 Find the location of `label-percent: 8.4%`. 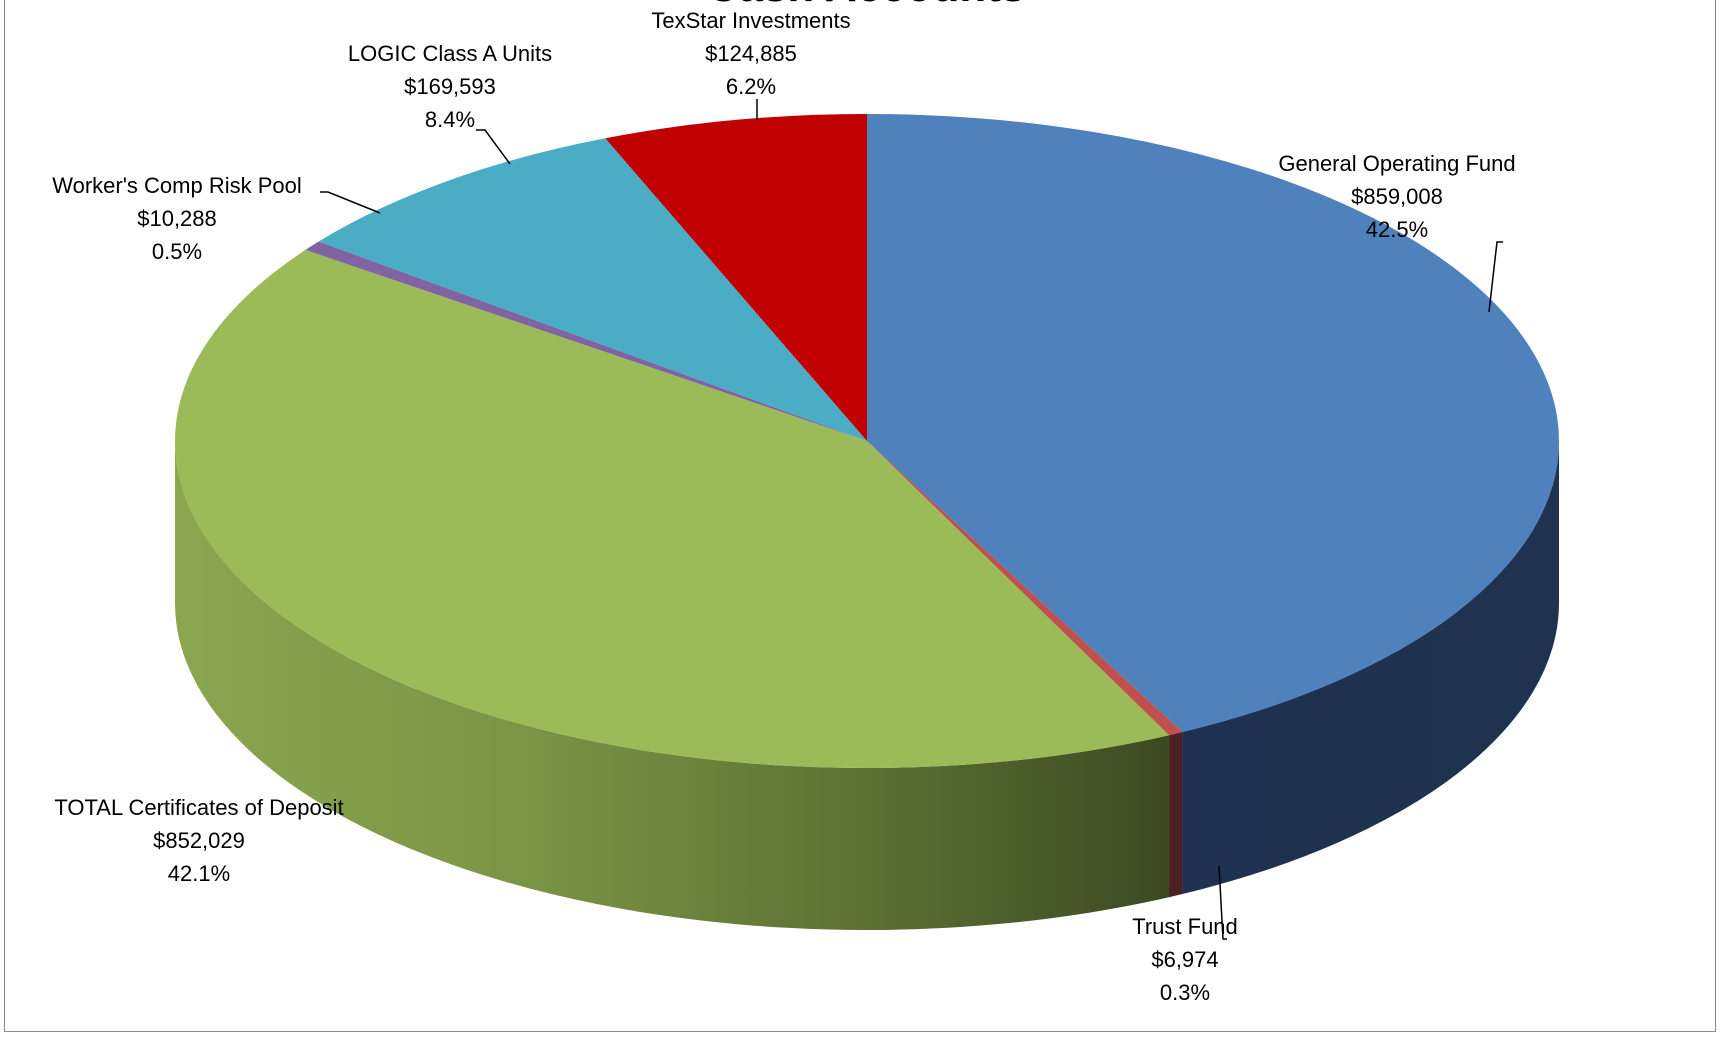

label-percent: 8.4% is located at coordinates (450, 119).